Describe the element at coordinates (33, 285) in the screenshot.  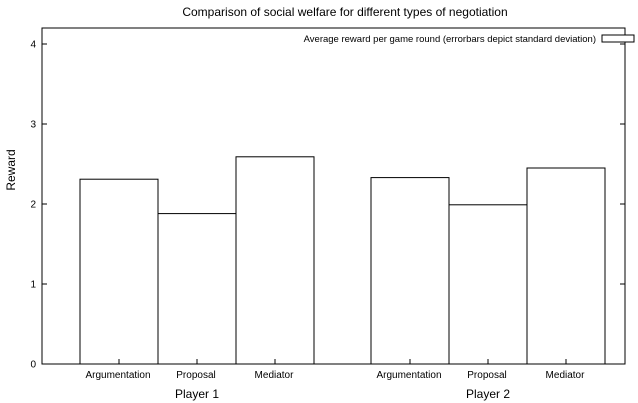
I see `y-tick-label: 1` at that location.